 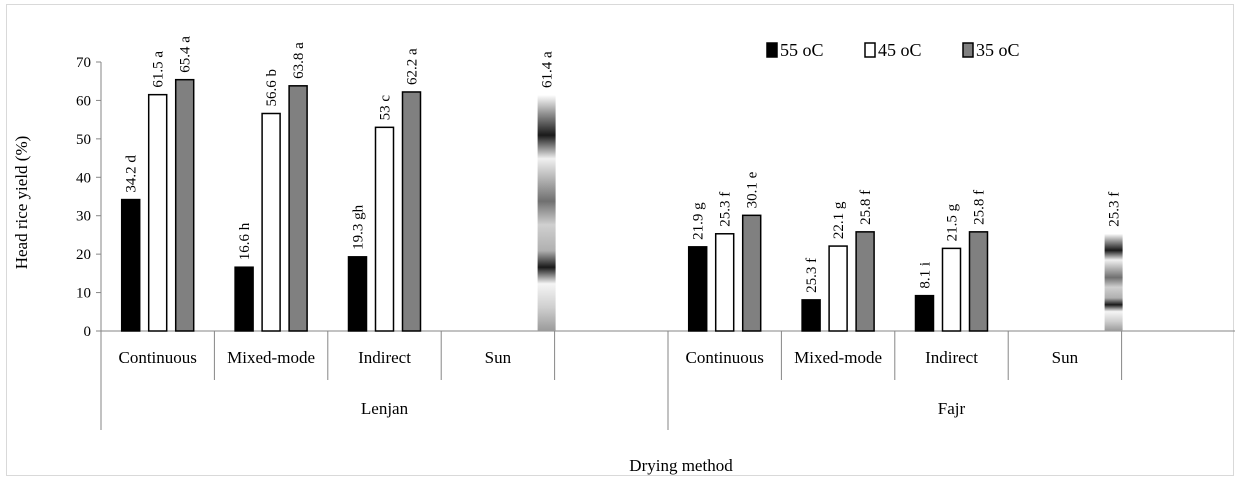 What do you see at coordinates (83, 255) in the screenshot?
I see `y-tick-label: 20` at bounding box center [83, 255].